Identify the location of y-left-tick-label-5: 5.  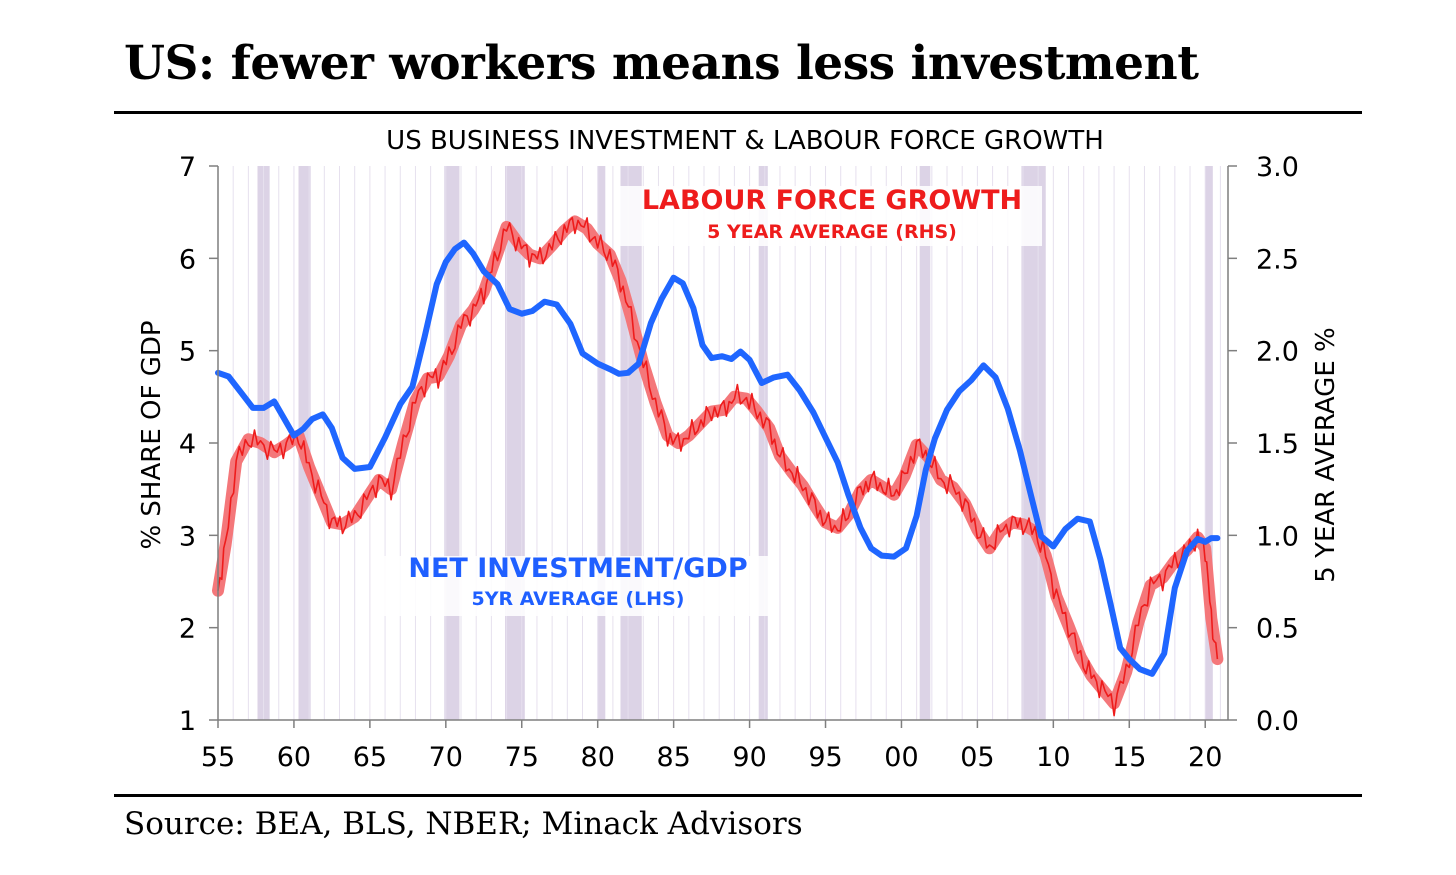
(187, 352).